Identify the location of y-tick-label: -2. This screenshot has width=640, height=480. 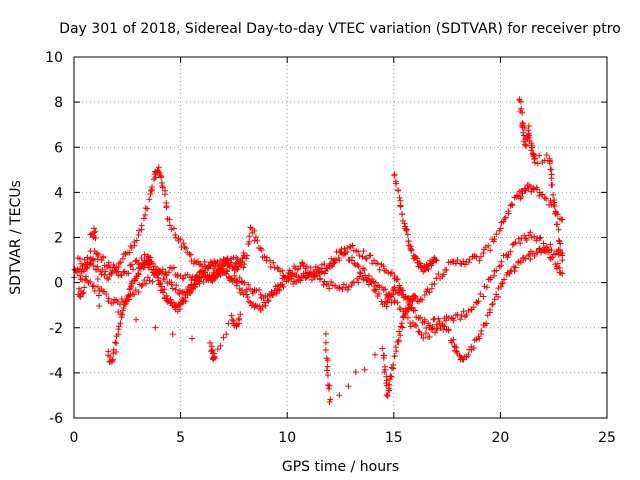
(56, 329).